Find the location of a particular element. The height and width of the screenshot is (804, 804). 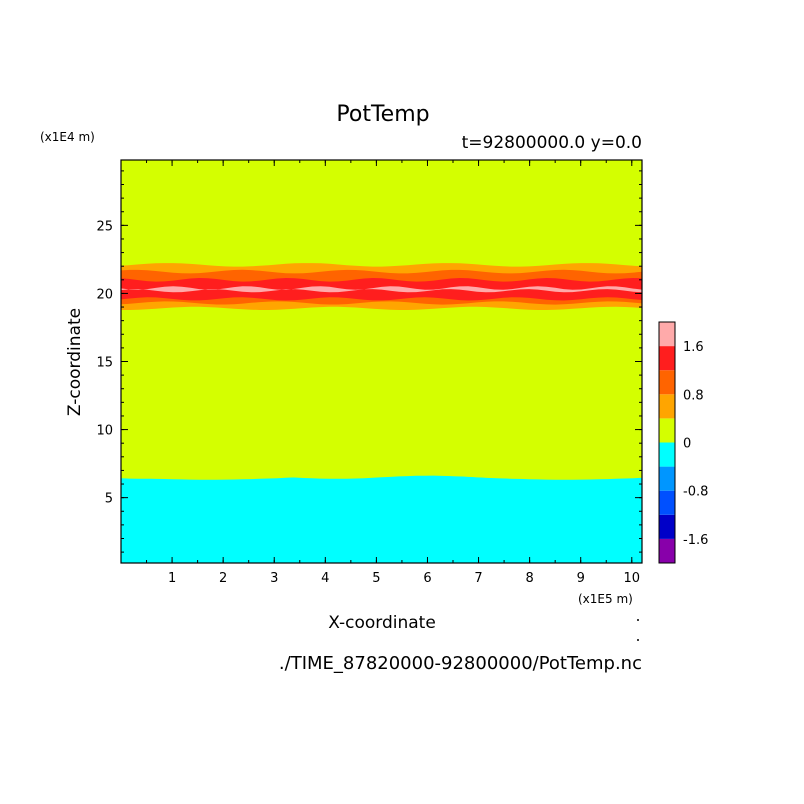

colorbar-frame is located at coordinates (667, 442).